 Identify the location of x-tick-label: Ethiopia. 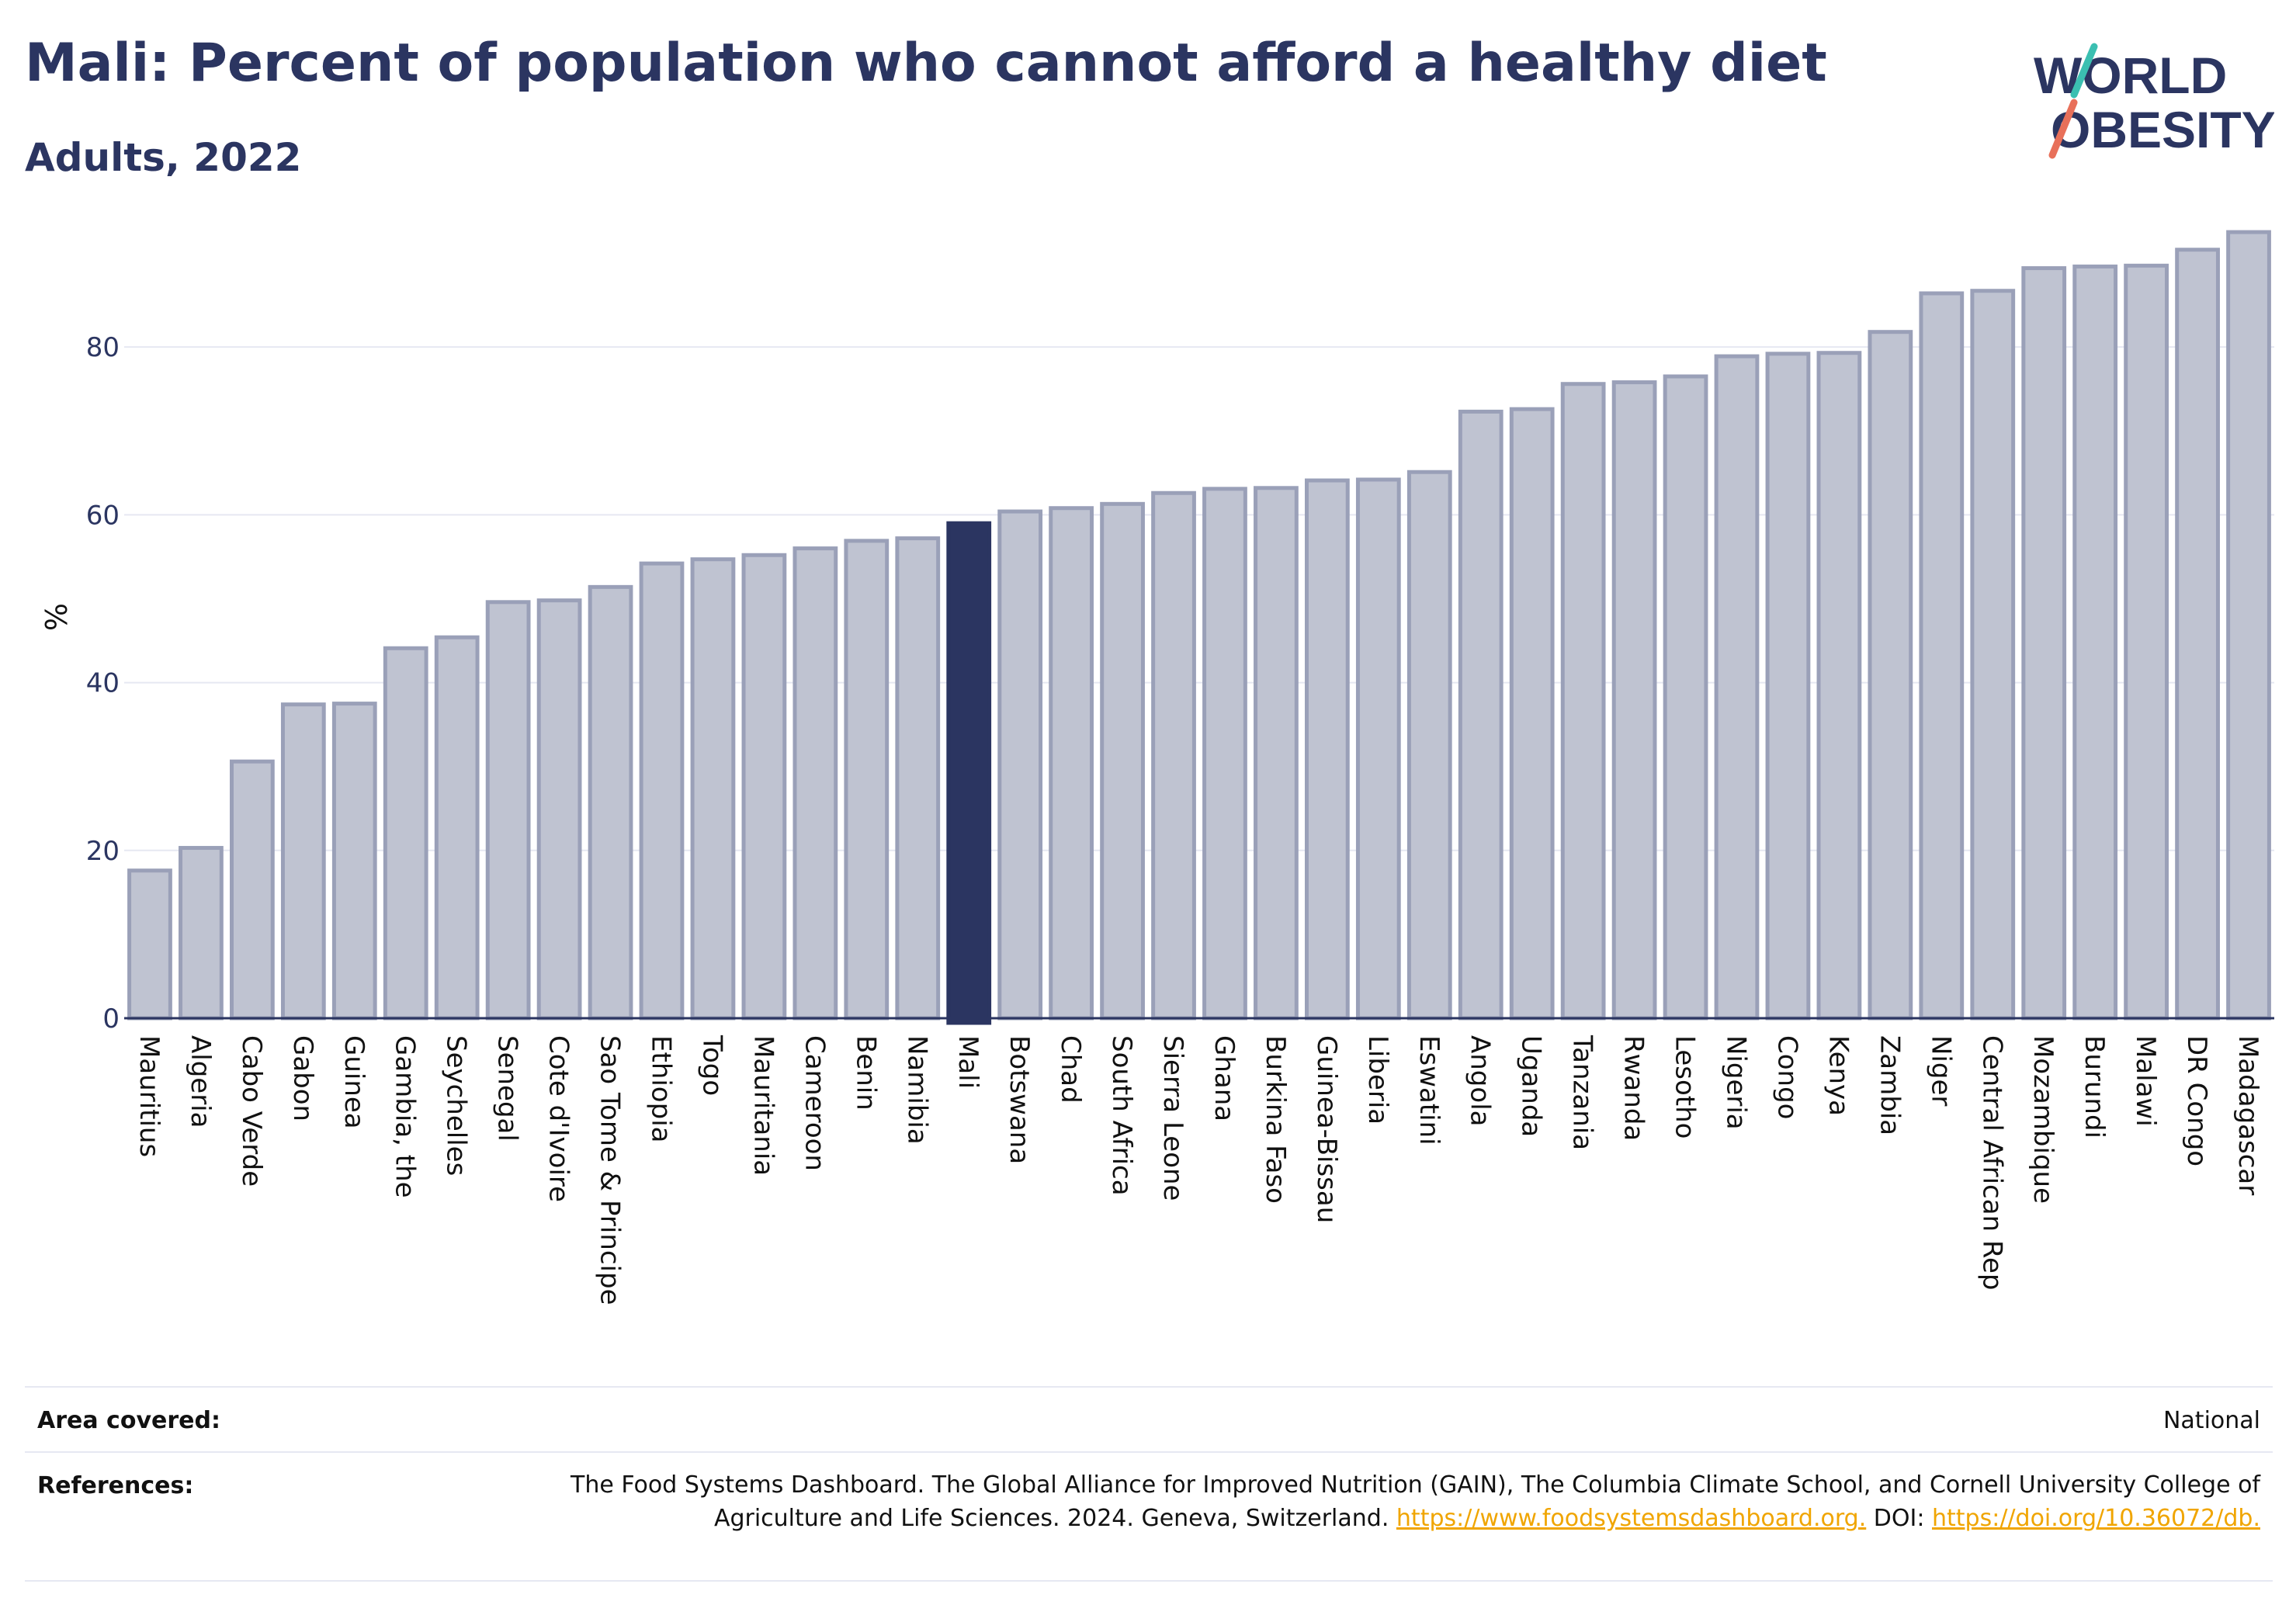
(661, 1088).